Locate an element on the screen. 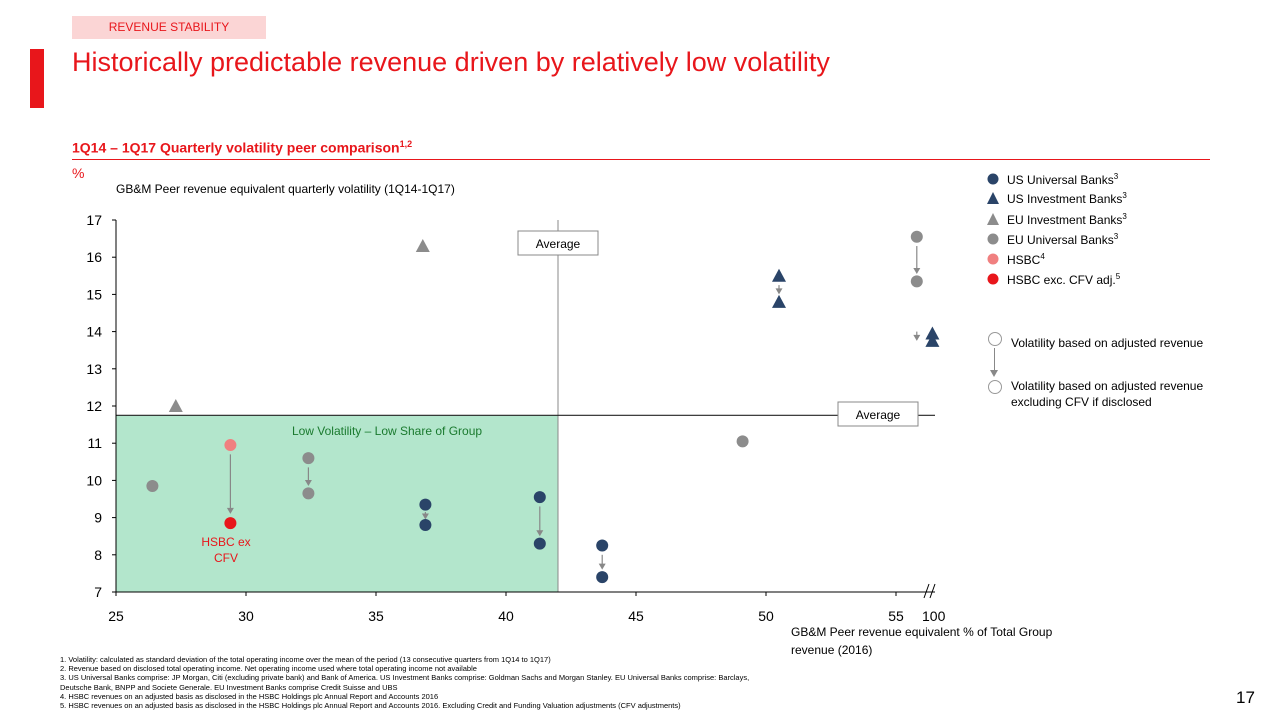  low-volatility-region is located at coordinates (337, 503).